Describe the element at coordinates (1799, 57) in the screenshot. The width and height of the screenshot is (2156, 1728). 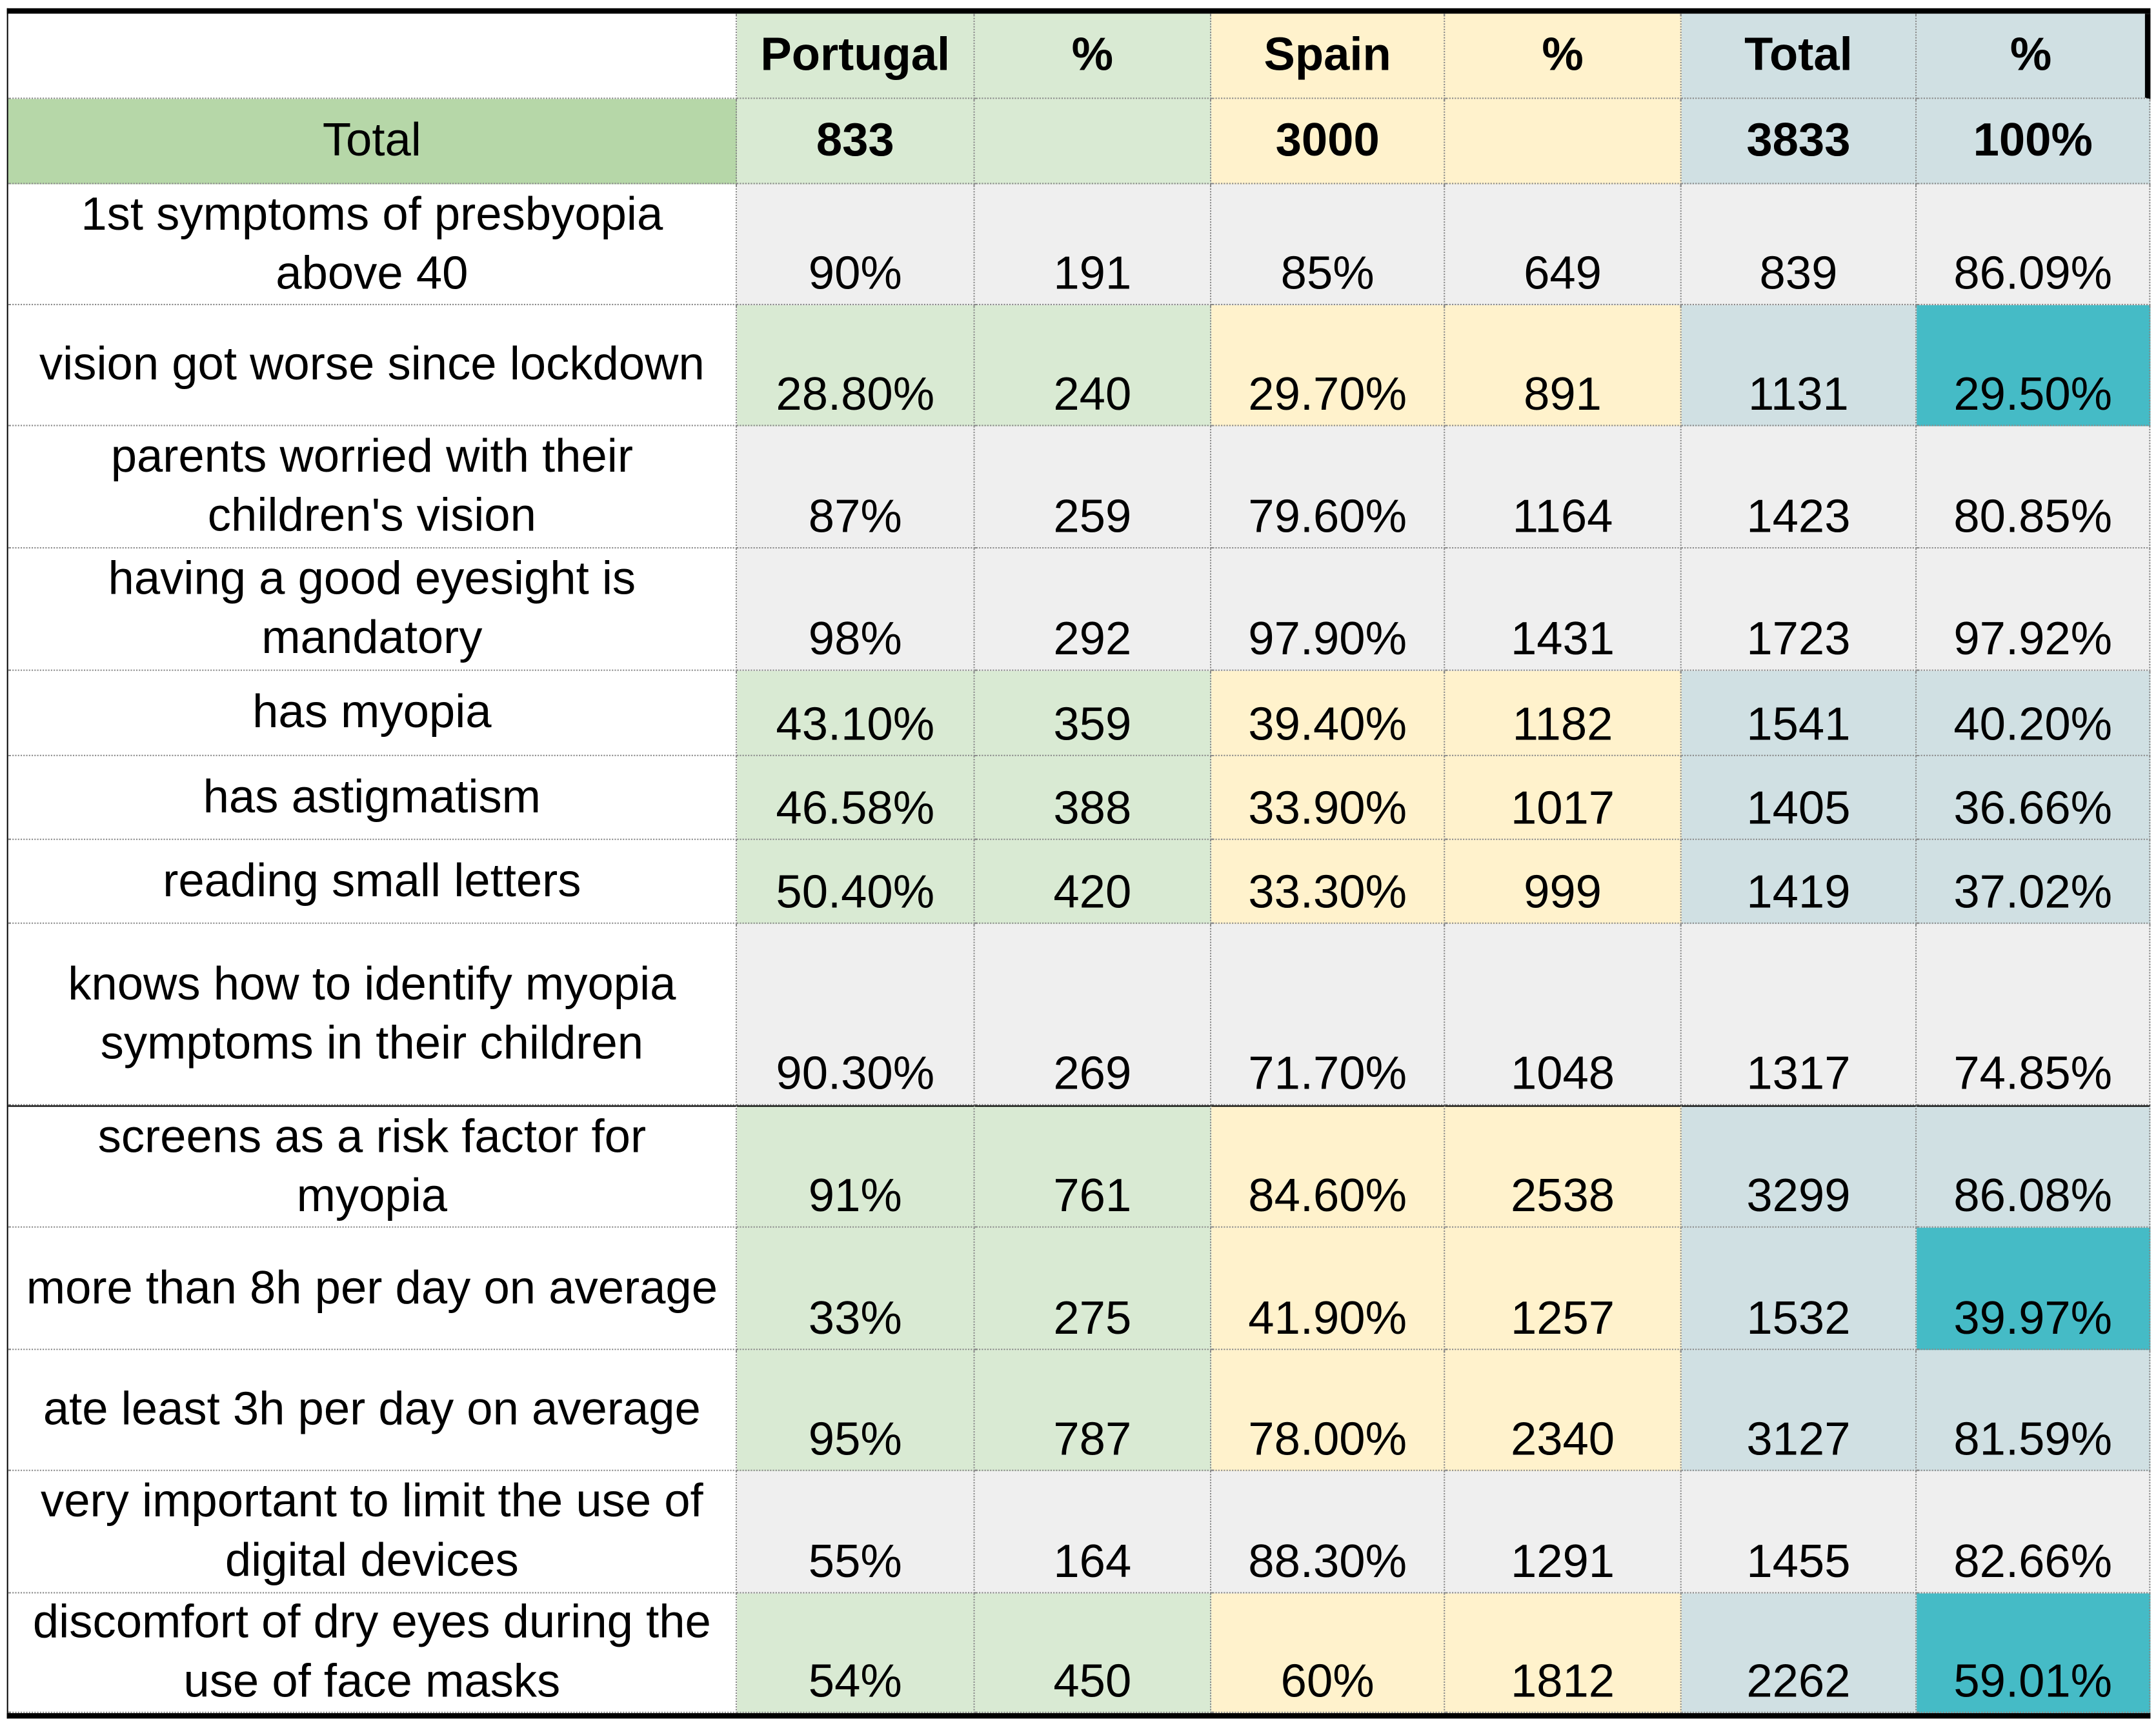
I see `column-header: Total` at that location.